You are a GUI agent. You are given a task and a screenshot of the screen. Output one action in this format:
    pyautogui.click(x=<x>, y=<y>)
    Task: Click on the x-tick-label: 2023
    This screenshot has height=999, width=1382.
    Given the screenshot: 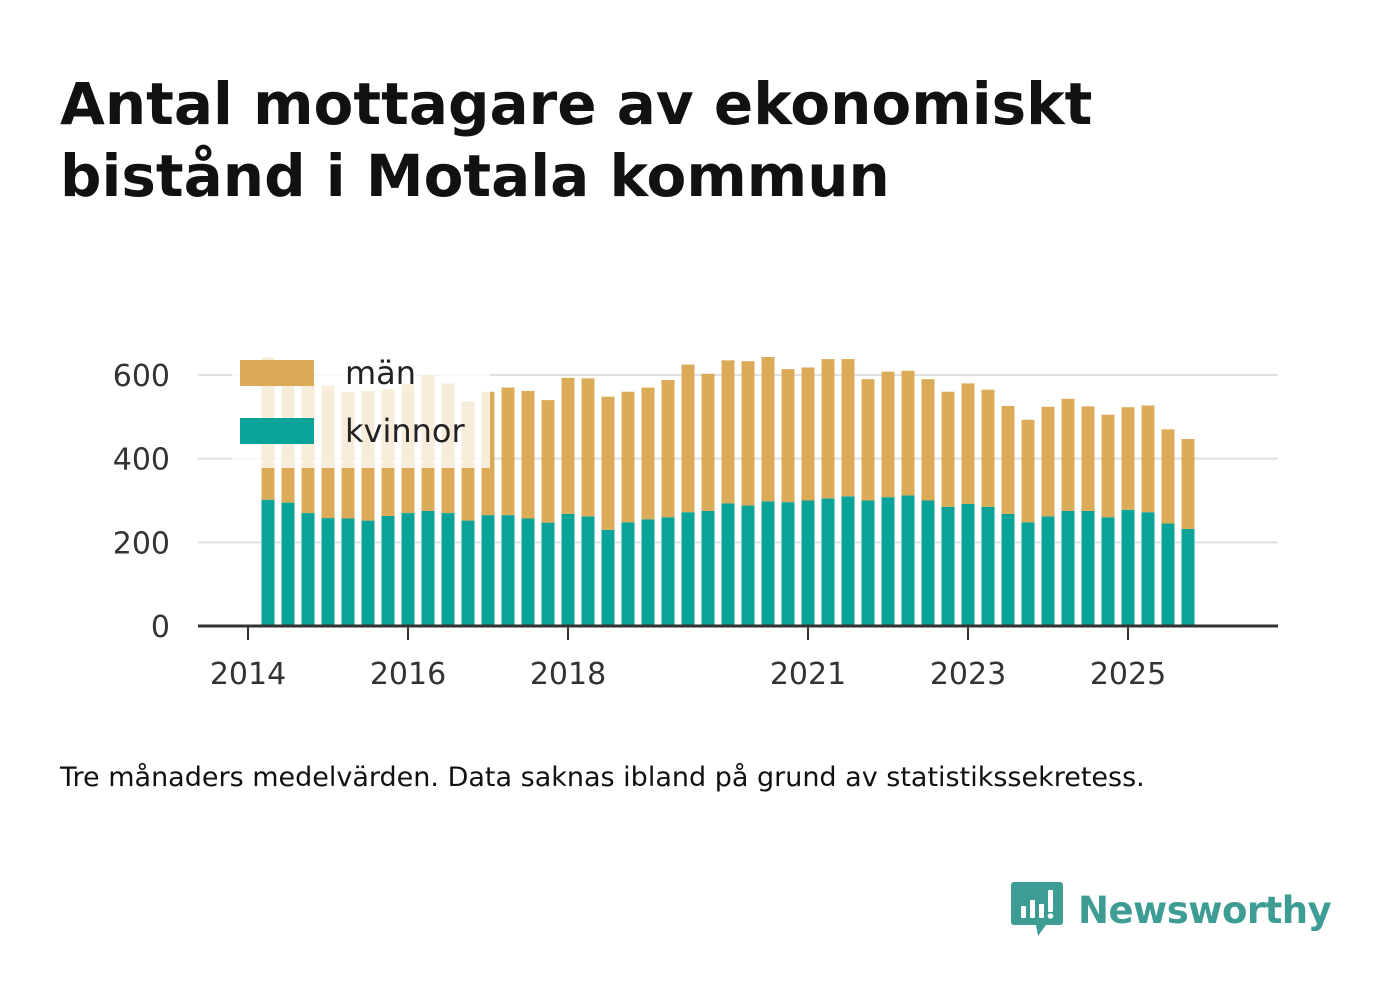 What is the action you would take?
    pyautogui.click(x=968, y=674)
    